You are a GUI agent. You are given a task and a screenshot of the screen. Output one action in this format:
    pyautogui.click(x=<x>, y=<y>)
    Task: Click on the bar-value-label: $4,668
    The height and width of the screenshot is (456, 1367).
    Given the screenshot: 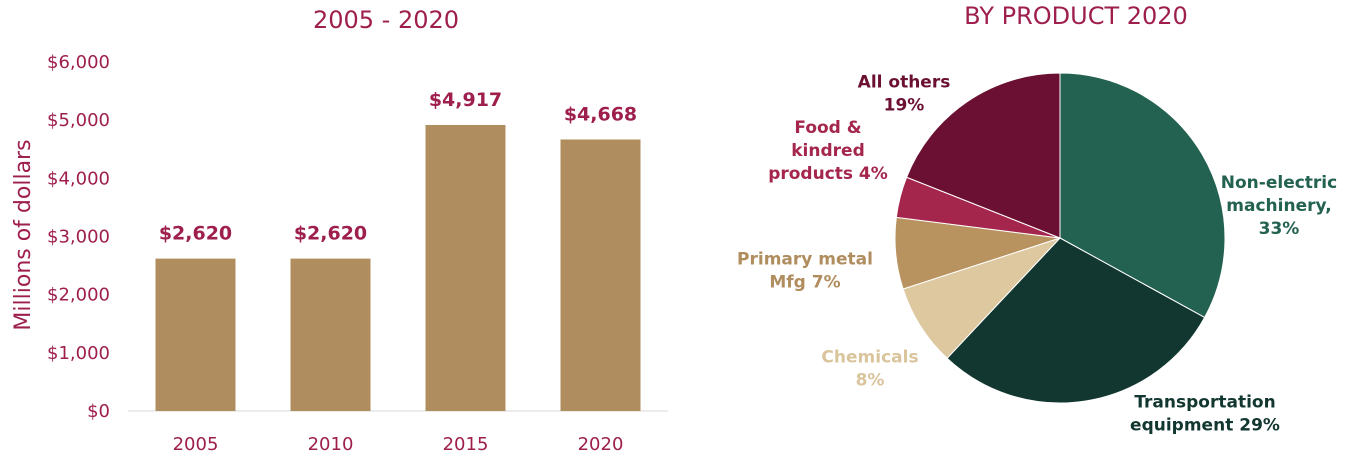 What is the action you would take?
    pyautogui.click(x=600, y=114)
    